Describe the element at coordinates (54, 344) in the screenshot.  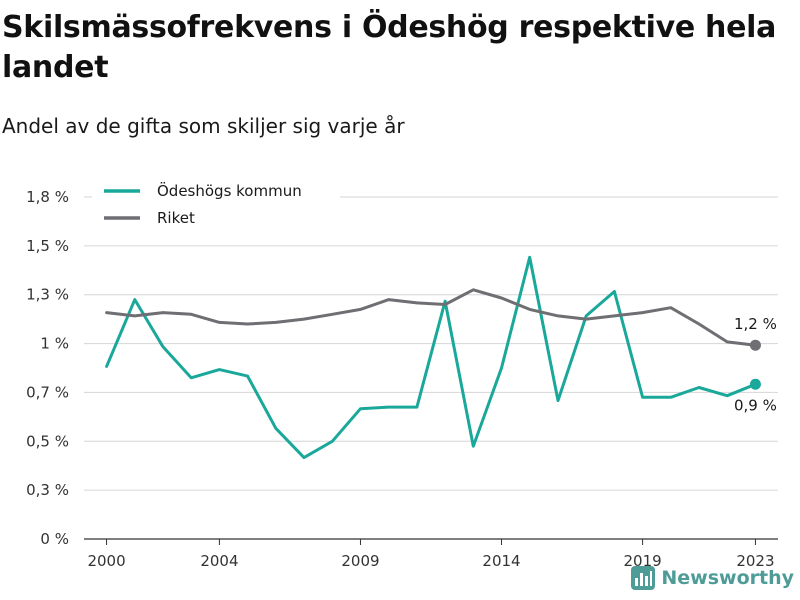
I see `y-tick-label: 1 %` at that location.